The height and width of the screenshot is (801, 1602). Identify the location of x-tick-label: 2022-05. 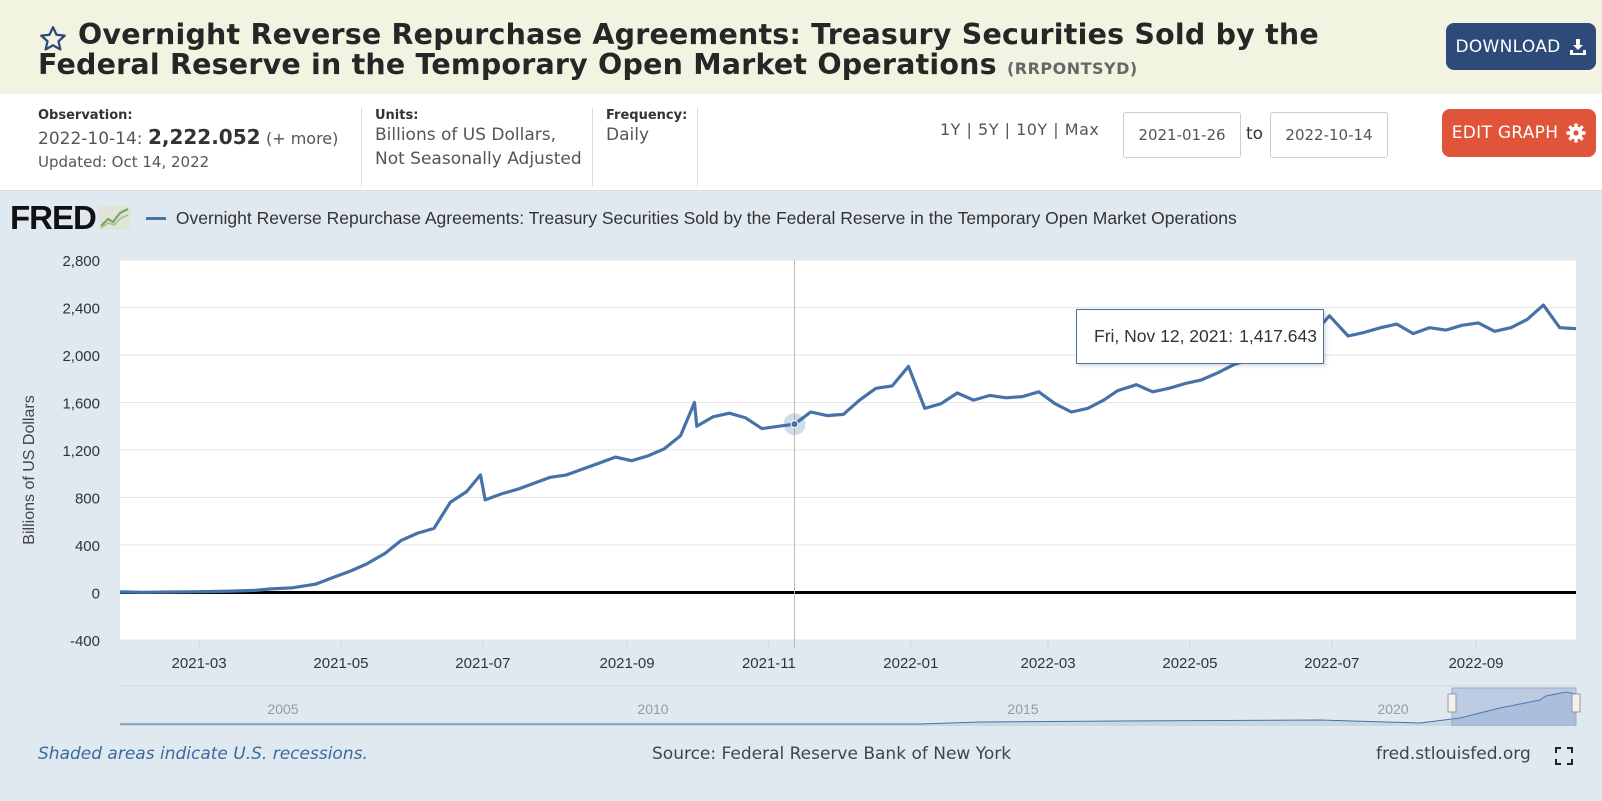
(1189, 663).